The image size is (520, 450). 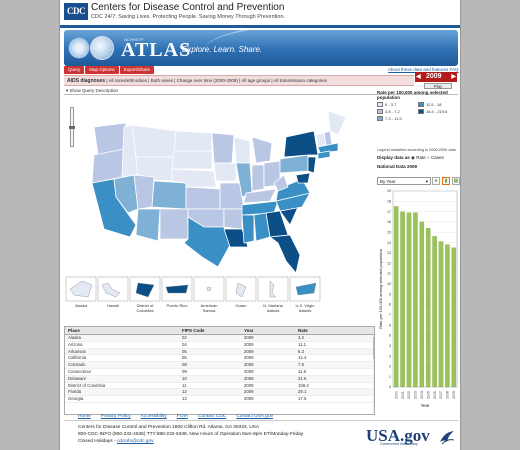 I want to click on state-MI, so click(x=262, y=150).